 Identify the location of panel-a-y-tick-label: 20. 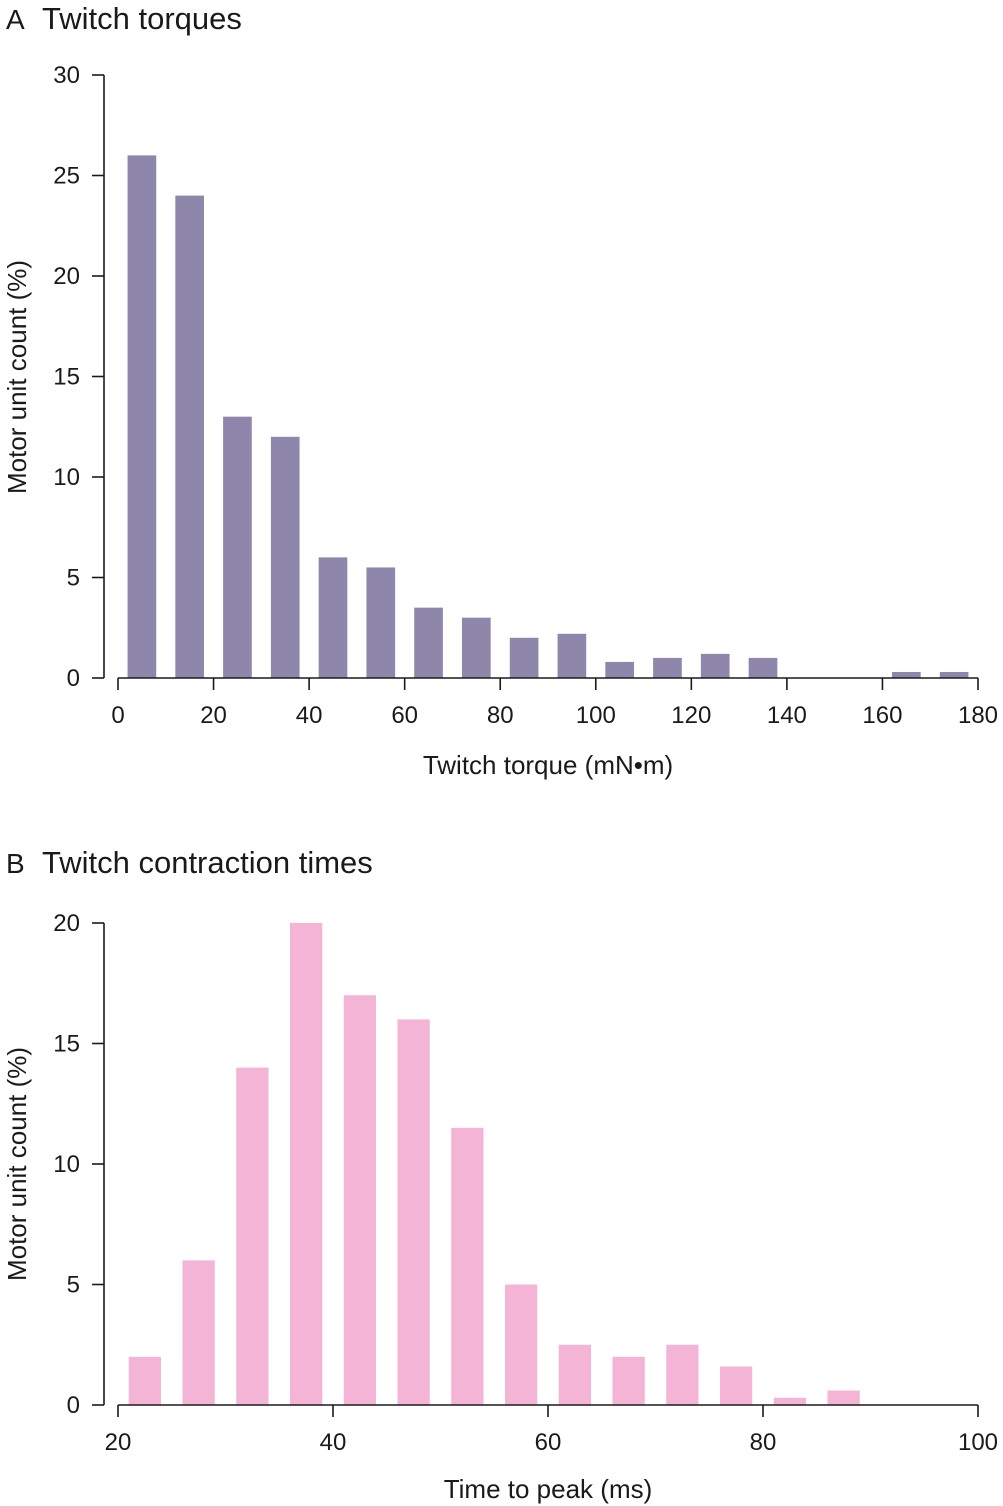
(66, 276).